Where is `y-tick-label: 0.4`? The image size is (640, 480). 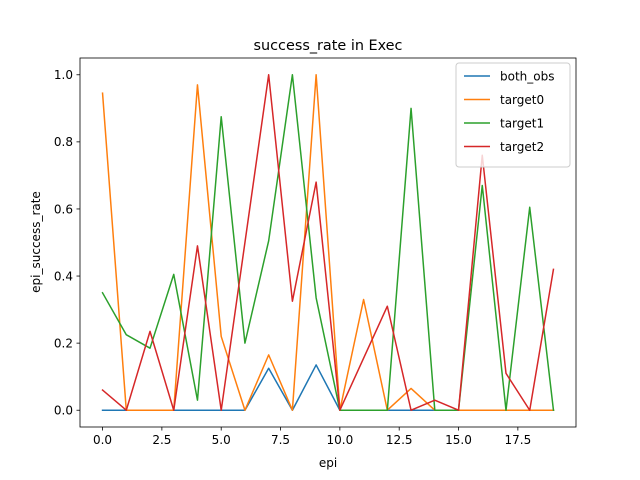 y-tick-label: 0.4 is located at coordinates (63, 276).